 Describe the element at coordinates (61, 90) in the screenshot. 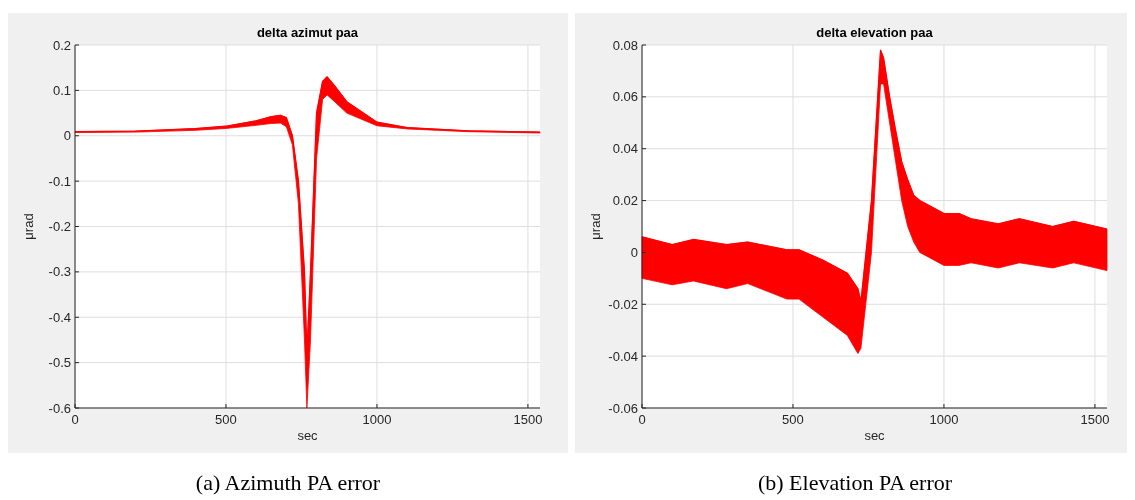

I see `y-tick-label: 0.1` at that location.